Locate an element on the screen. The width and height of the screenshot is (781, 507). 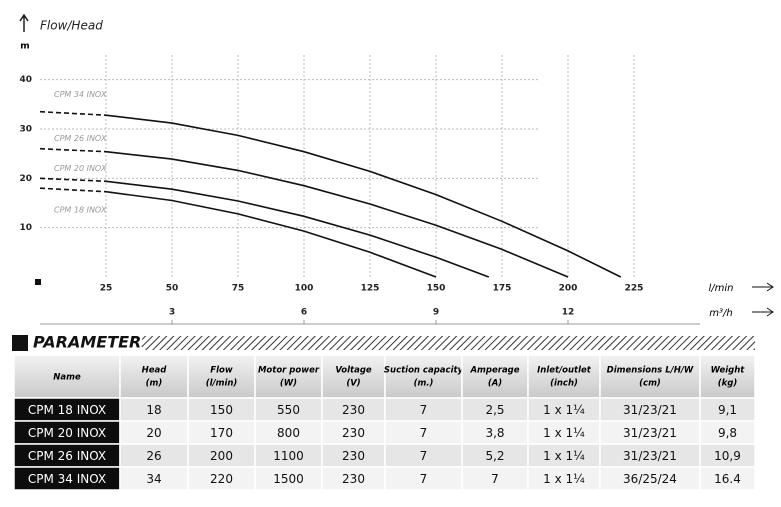
header-label: Flow is located at coordinates (221, 371).